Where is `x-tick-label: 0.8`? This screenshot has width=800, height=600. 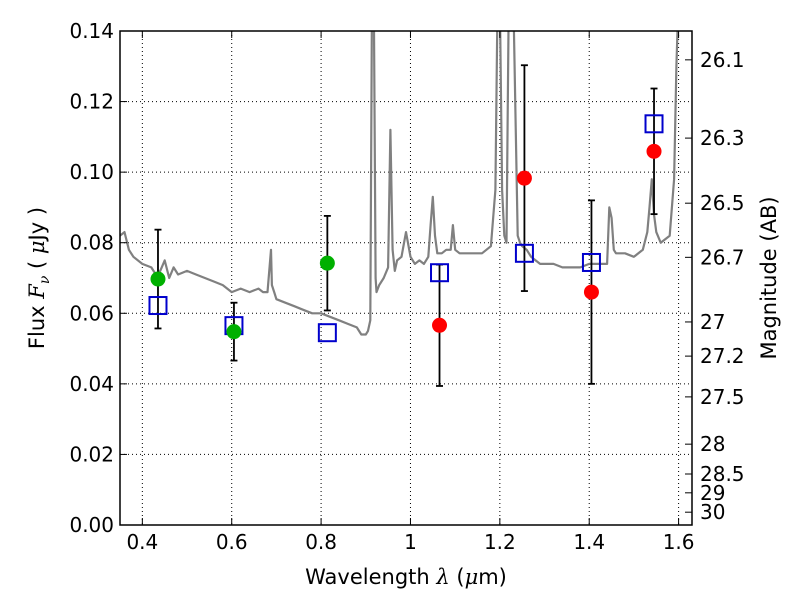
x-tick-label: 0.8 is located at coordinates (321, 542).